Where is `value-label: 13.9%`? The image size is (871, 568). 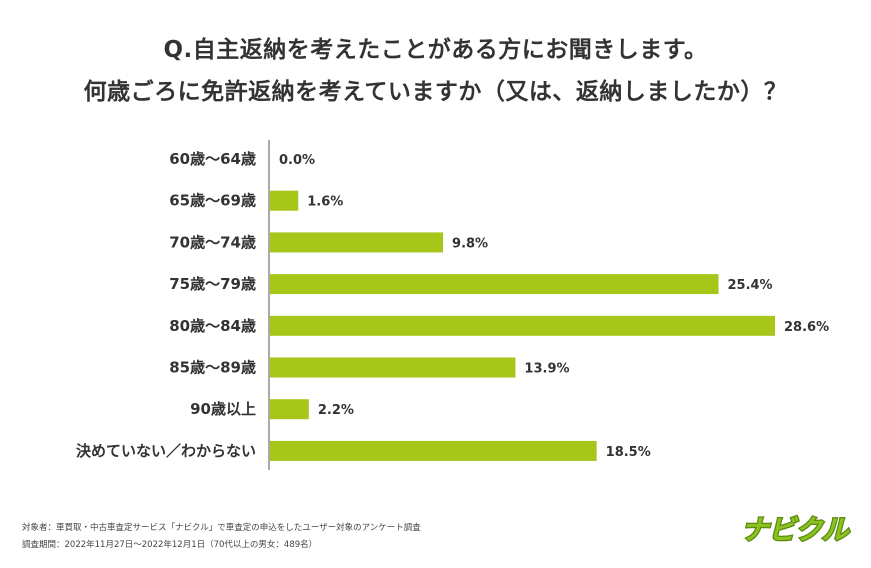
value-label: 13.9% is located at coordinates (546, 369).